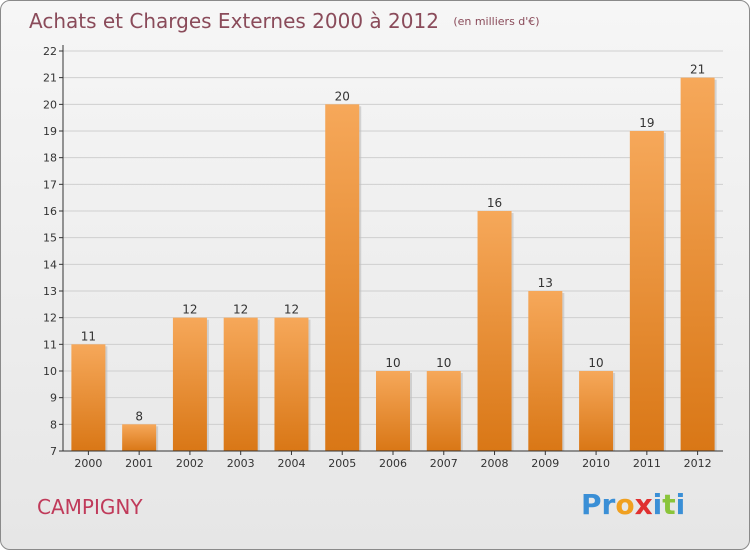 The width and height of the screenshot is (750, 550). Describe the element at coordinates (139, 437) in the screenshot. I see `bar-2001` at that location.